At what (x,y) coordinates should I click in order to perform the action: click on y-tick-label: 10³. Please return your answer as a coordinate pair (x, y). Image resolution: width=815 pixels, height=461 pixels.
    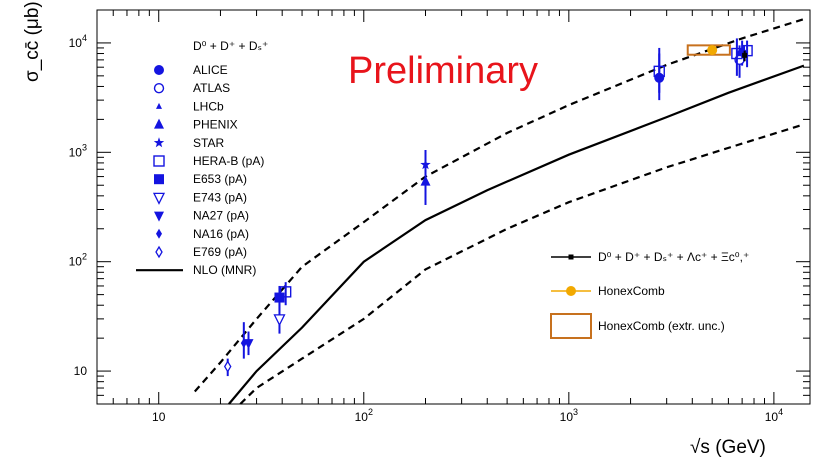
    Looking at the image, I should click on (78, 150).